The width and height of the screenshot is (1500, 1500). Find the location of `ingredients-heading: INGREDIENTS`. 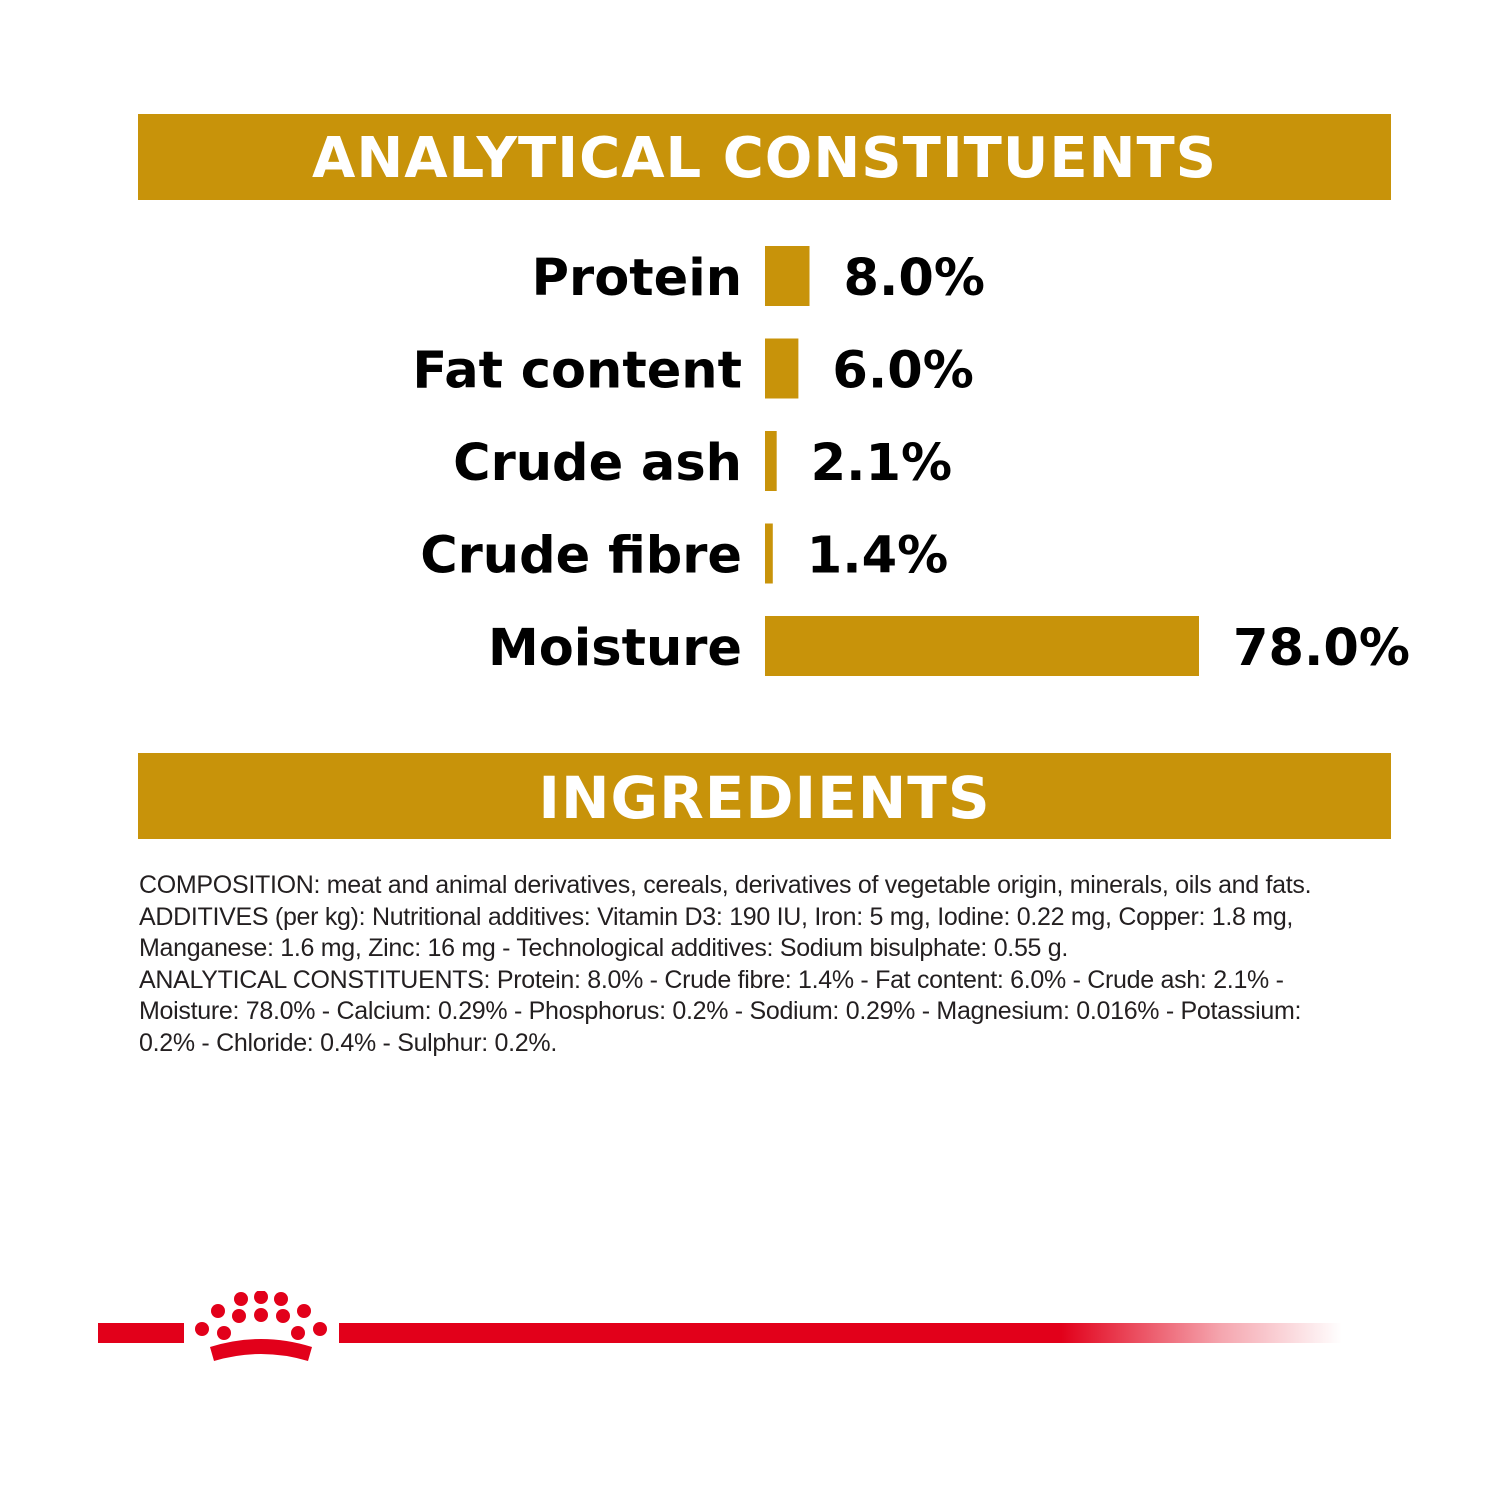

ingredients-heading: INGREDIENTS is located at coordinates (764, 796).